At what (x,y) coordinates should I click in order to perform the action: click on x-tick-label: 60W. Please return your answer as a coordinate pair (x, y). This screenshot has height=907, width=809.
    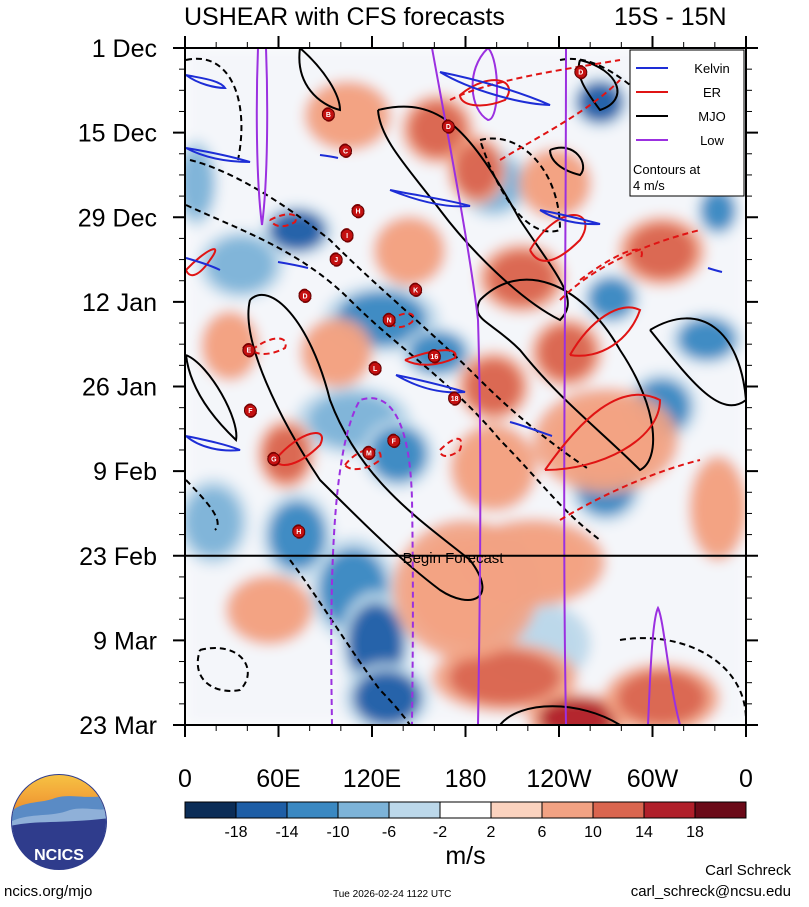
    Looking at the image, I should click on (653, 779).